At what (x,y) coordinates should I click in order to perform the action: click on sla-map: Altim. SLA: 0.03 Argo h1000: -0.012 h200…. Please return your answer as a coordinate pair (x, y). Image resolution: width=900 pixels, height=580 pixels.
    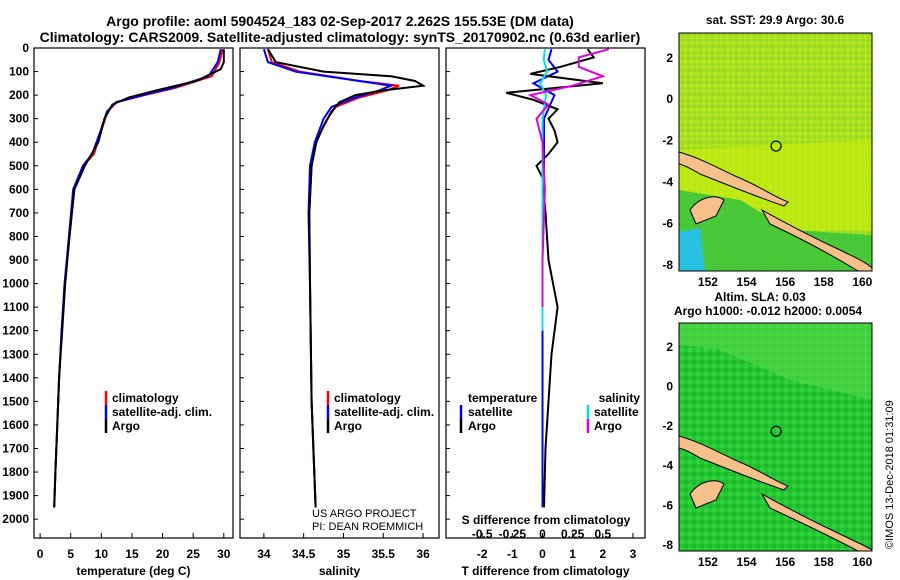
    Looking at the image, I should click on (773, 421).